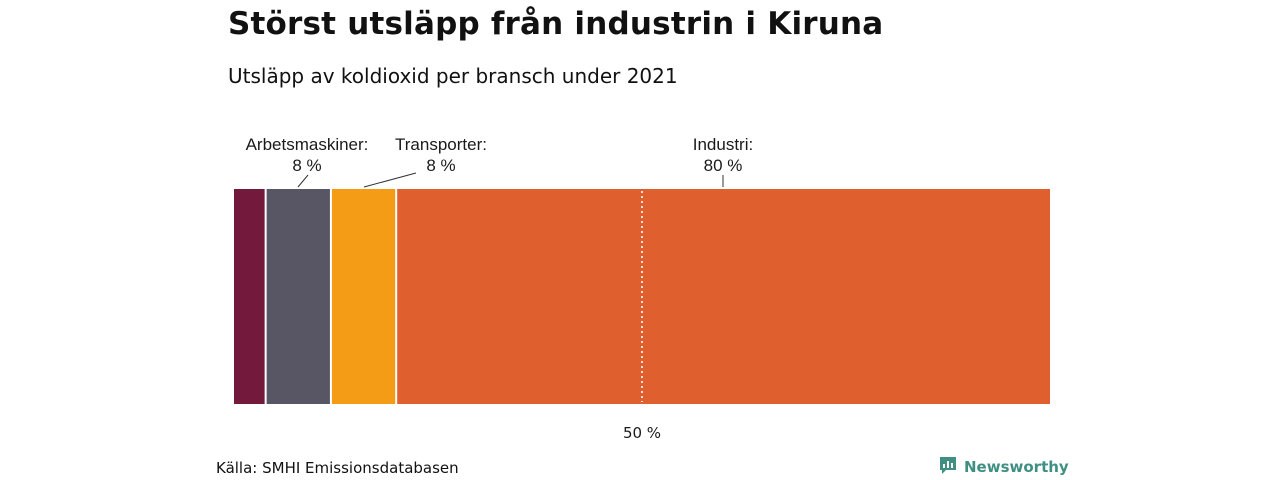 The height and width of the screenshot is (480, 1280). Describe the element at coordinates (337, 468) in the screenshot. I see `source-note: Källa: SMHI Emissionsdatabasen` at that location.